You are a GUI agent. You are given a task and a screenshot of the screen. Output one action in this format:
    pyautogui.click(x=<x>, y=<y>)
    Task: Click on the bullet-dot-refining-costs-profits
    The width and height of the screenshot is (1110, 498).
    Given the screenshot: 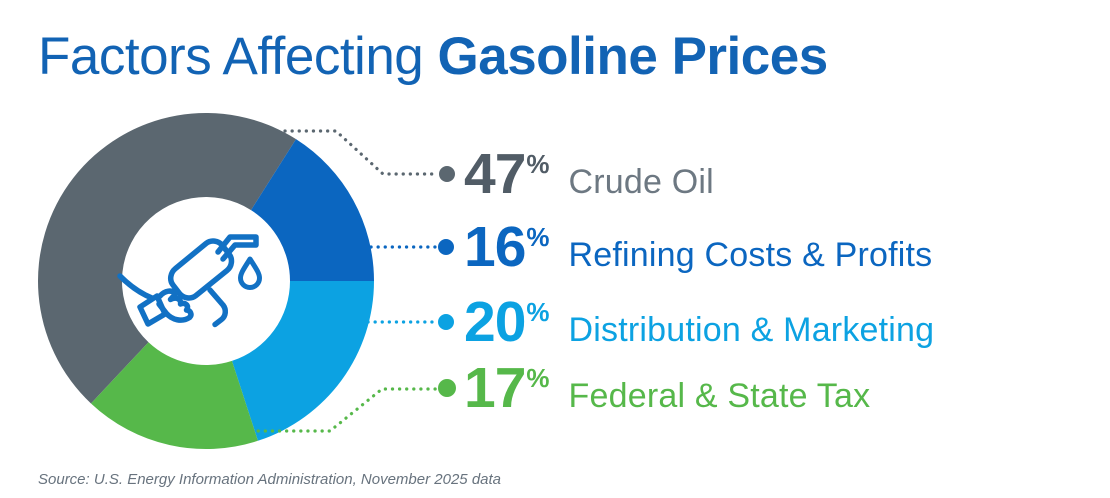 What is the action you would take?
    pyautogui.click(x=446, y=247)
    